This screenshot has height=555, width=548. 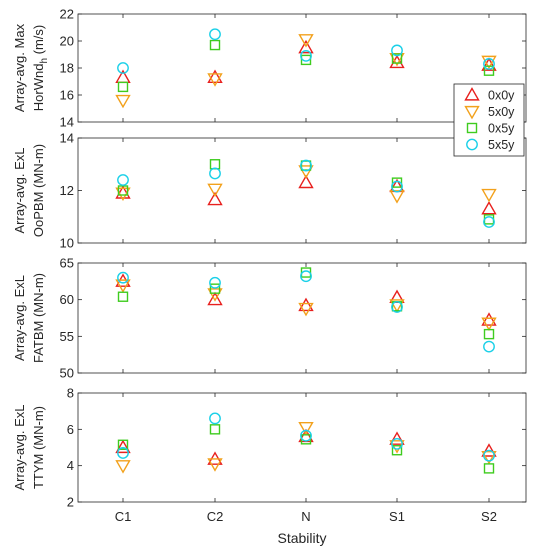 I want to click on legend: 0x0y 5x0y 0x5y 5x5y, so click(x=489, y=120).